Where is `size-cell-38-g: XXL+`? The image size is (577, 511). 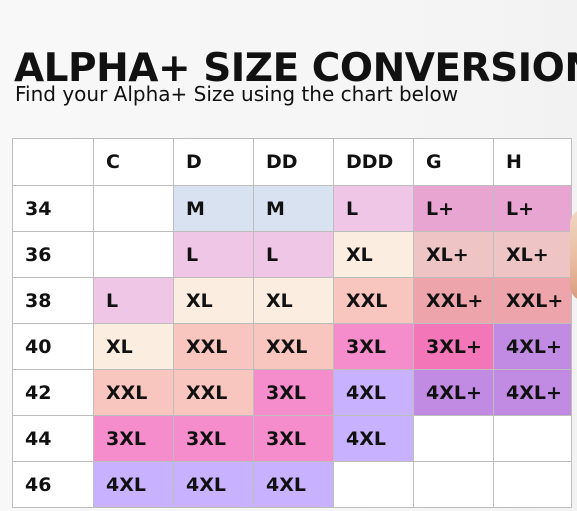
size-cell-38-g: XXL+ is located at coordinates (454, 301).